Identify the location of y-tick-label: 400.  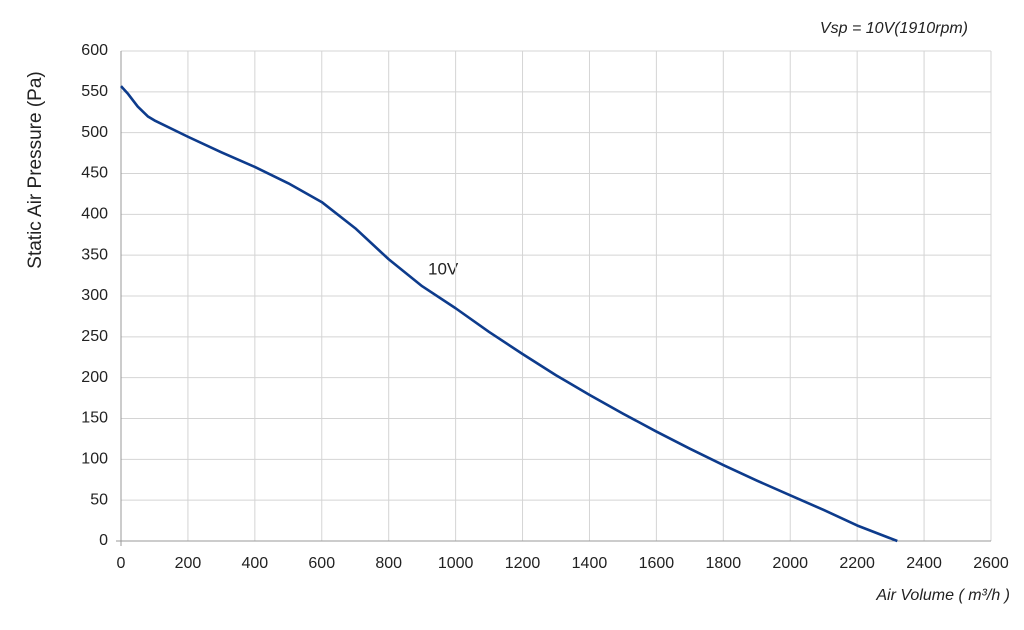
(94, 214).